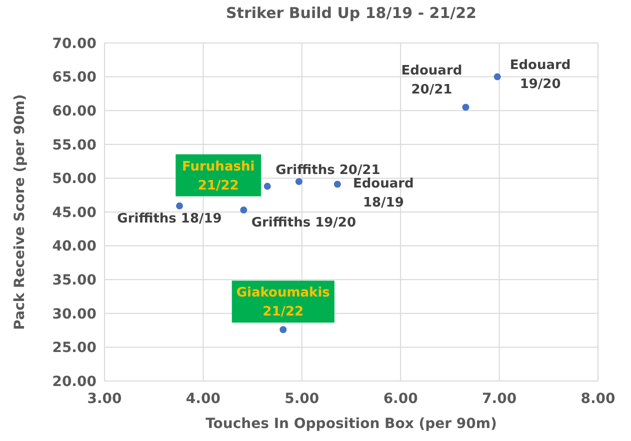 The image size is (631, 441). I want to click on data-label: Griffiths 20/21, so click(328, 170).